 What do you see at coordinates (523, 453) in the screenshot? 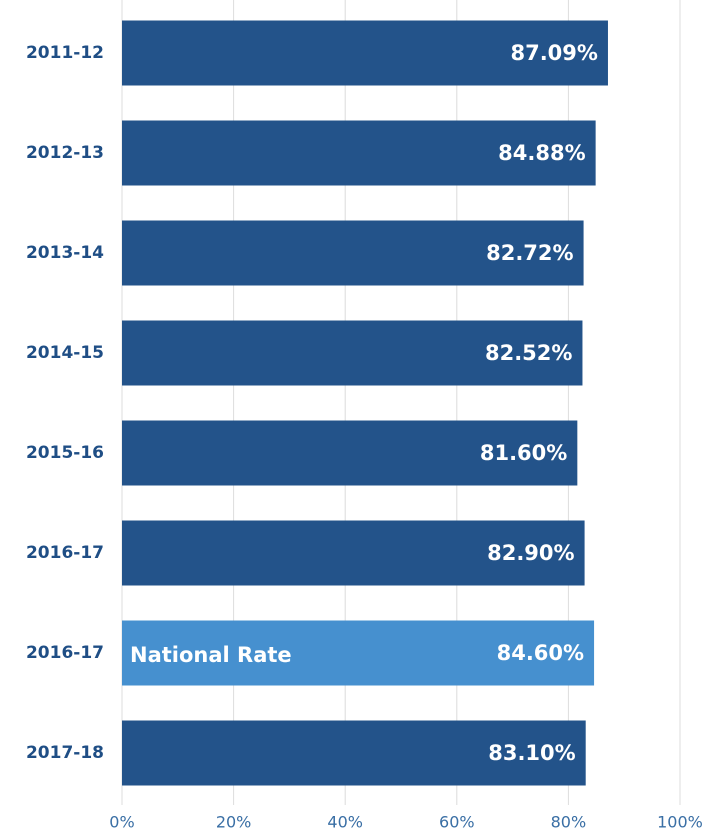
I see `value-label: 81.60%` at bounding box center [523, 453].